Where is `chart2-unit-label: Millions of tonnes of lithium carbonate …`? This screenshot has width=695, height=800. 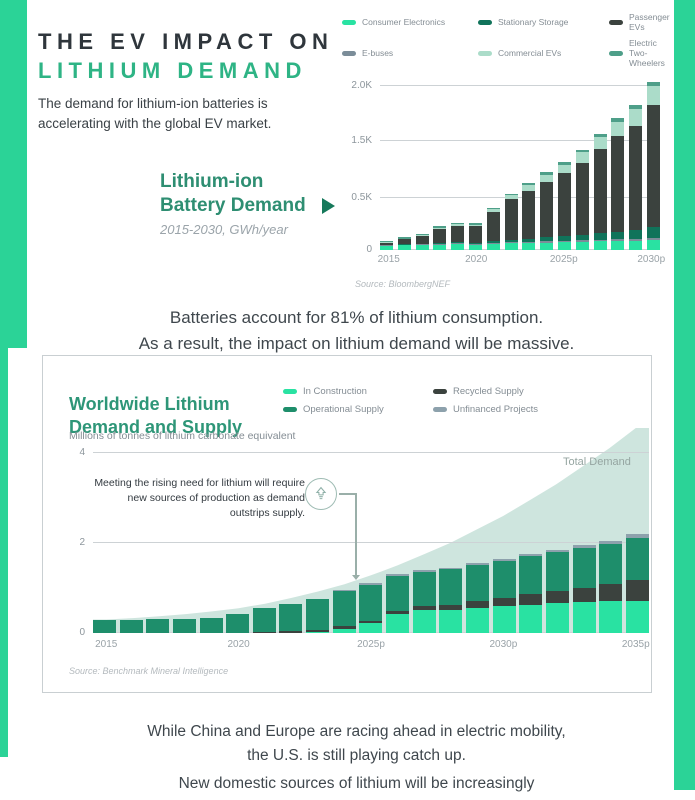 chart2-unit-label: Millions of tonnes of lithium carbonate … is located at coordinates (182, 436).